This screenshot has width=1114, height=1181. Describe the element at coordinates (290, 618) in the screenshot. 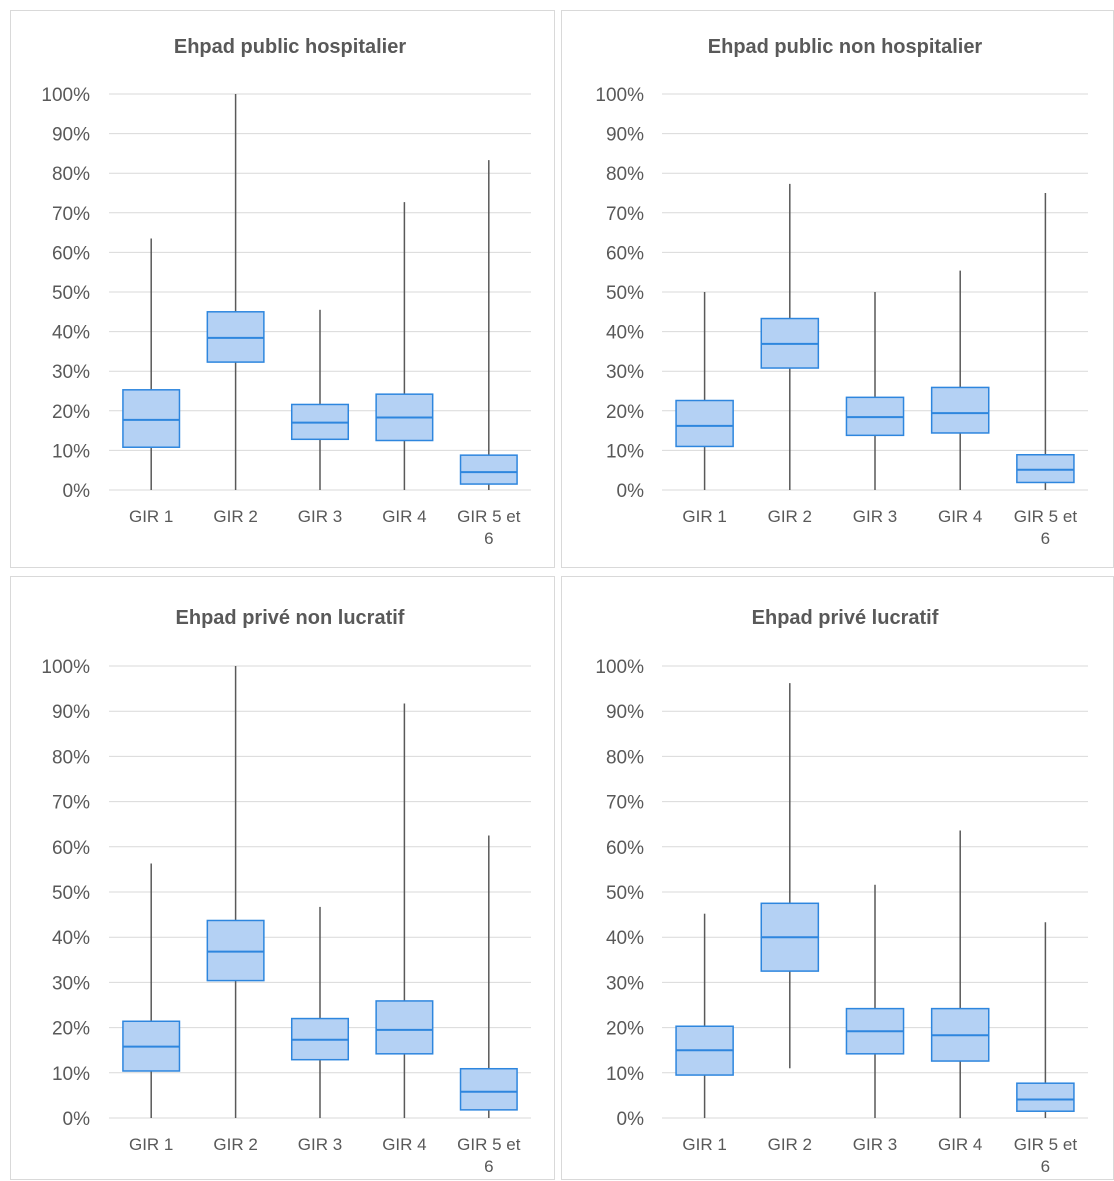

I see `chart-title: Ehpad privé non lucratif` at that location.